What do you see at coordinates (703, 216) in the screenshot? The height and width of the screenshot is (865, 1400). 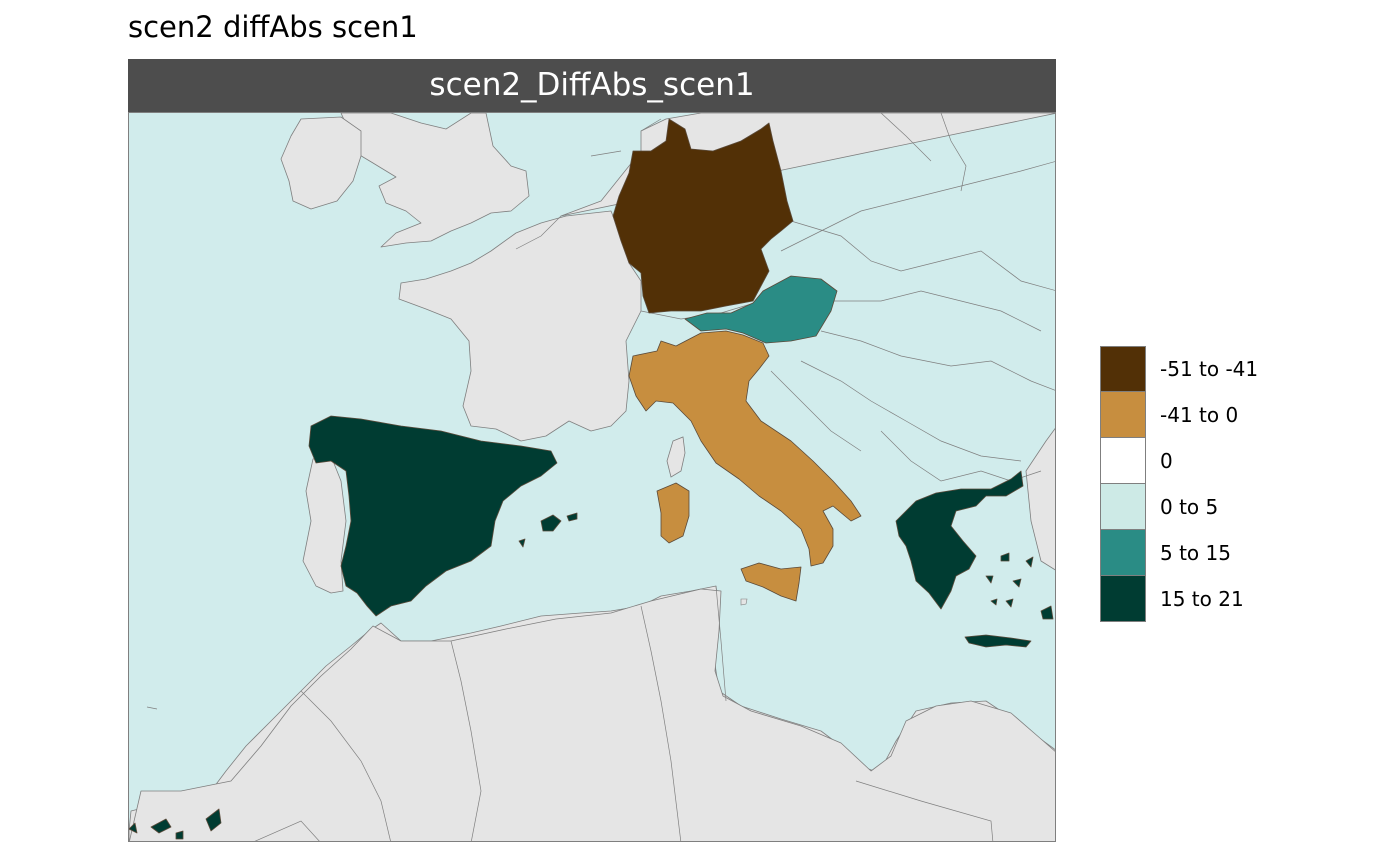 I see `region-germany` at bounding box center [703, 216].